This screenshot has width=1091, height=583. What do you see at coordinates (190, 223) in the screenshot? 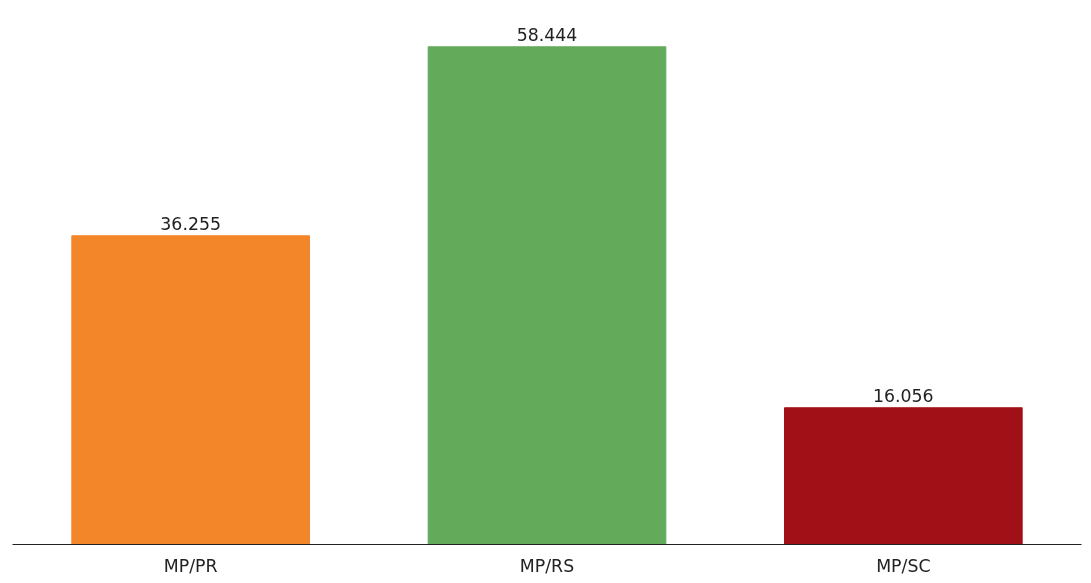
I see `data-label: 36.255` at bounding box center [190, 223].